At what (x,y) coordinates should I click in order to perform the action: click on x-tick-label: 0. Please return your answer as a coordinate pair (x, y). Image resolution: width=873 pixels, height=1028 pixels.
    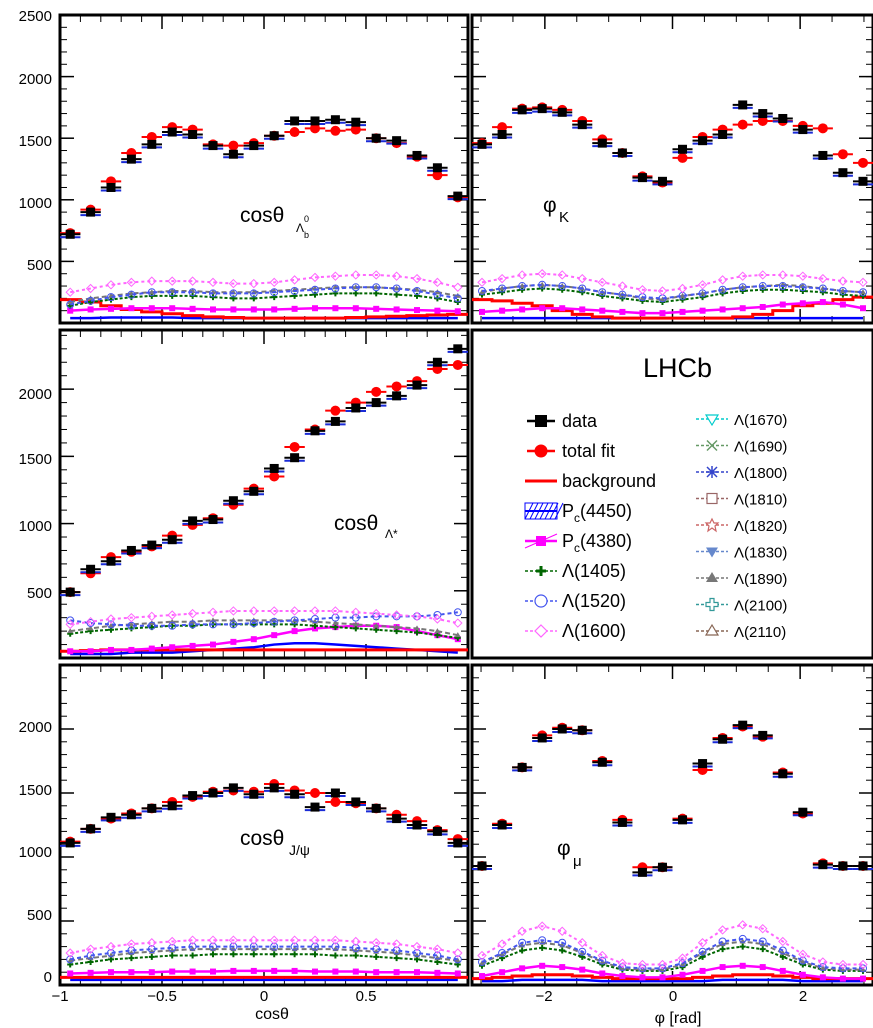
    Looking at the image, I should click on (673, 996).